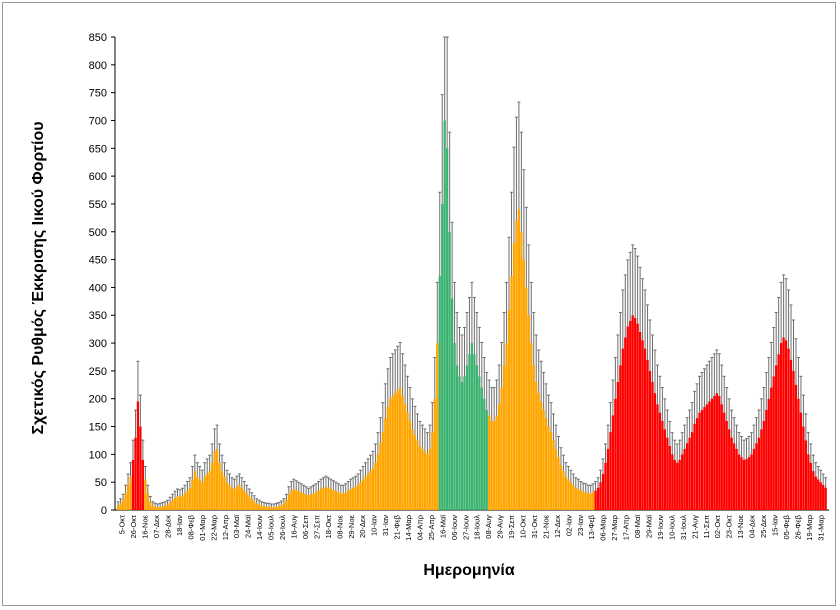  Describe the element at coordinates (305, 527) in the screenshot. I see `x-tick-label: 06-Σεπ` at that location.